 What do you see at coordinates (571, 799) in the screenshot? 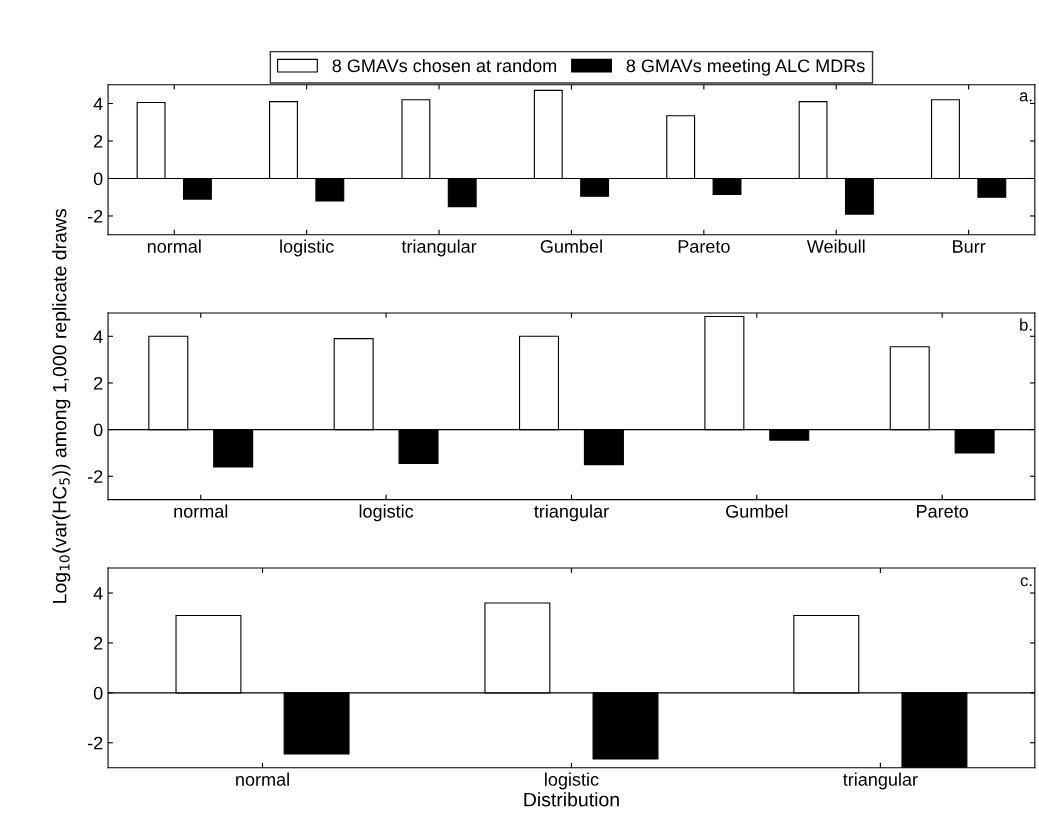
I see `x-axis-title: Distribution` at bounding box center [571, 799].